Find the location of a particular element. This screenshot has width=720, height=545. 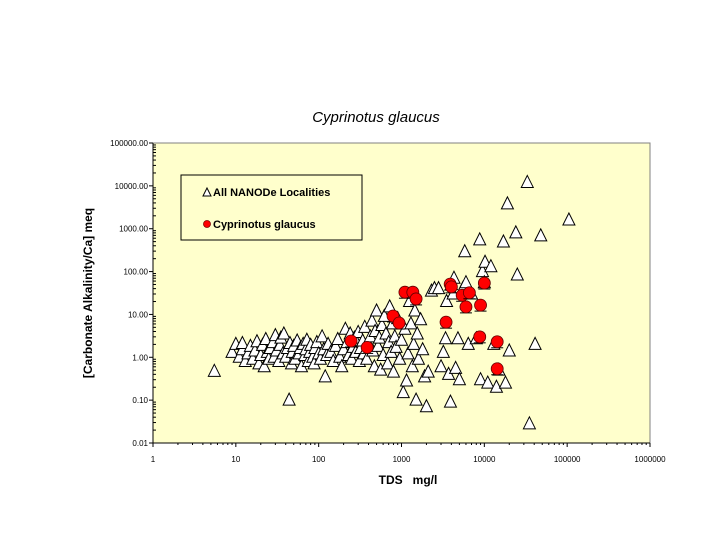

y-tick-label: 0.10 is located at coordinates (140, 400).